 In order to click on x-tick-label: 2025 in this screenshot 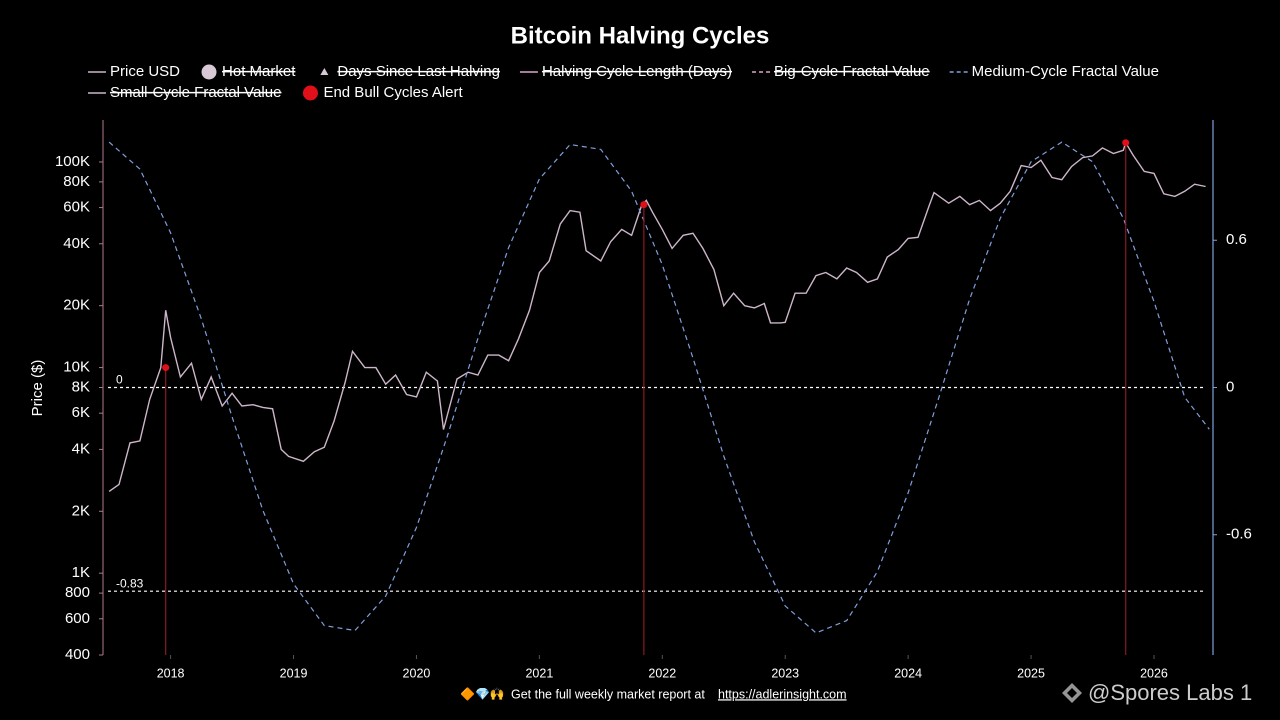, I will do `click(1031, 673)`.